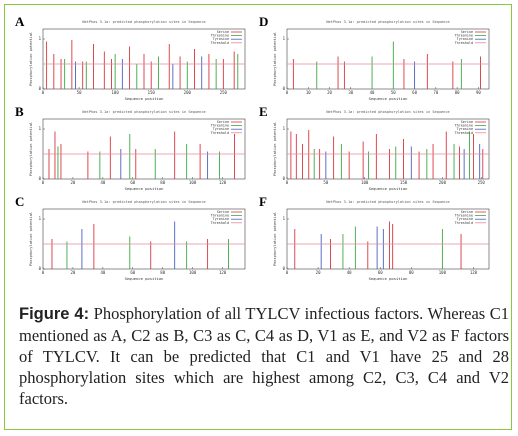 The image size is (518, 436). Describe the element at coordinates (263, 111) in the screenshot. I see `panel-label: E` at that location.